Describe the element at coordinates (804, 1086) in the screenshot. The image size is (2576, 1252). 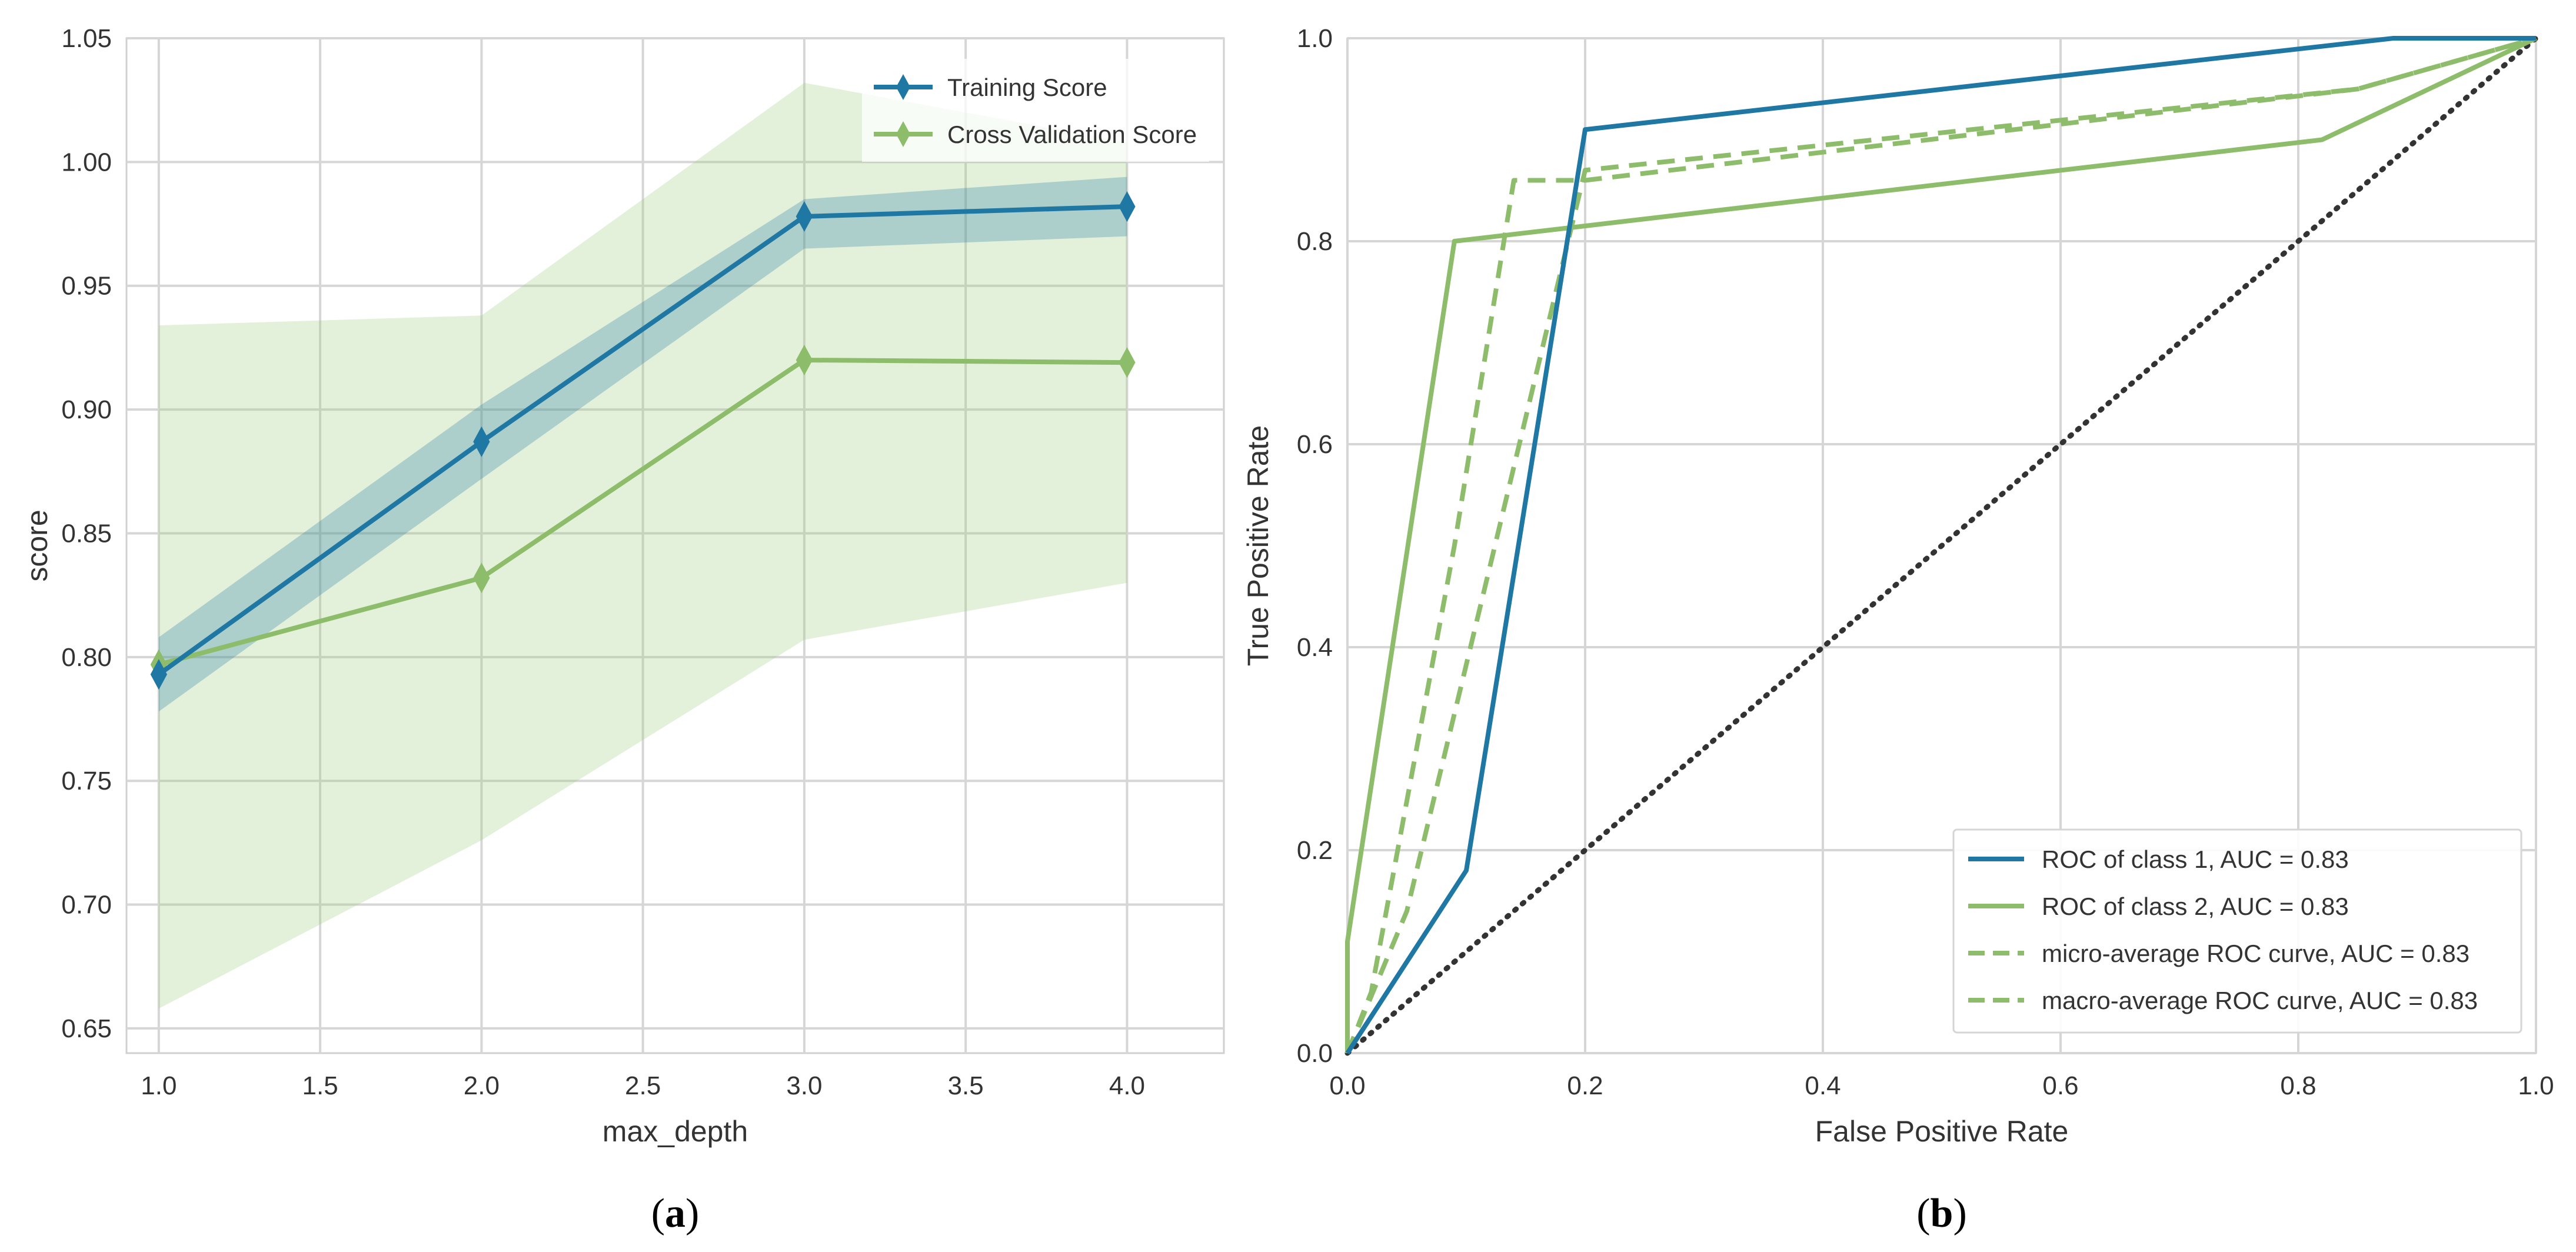
I see `x-tick-label: 3.0` at that location.